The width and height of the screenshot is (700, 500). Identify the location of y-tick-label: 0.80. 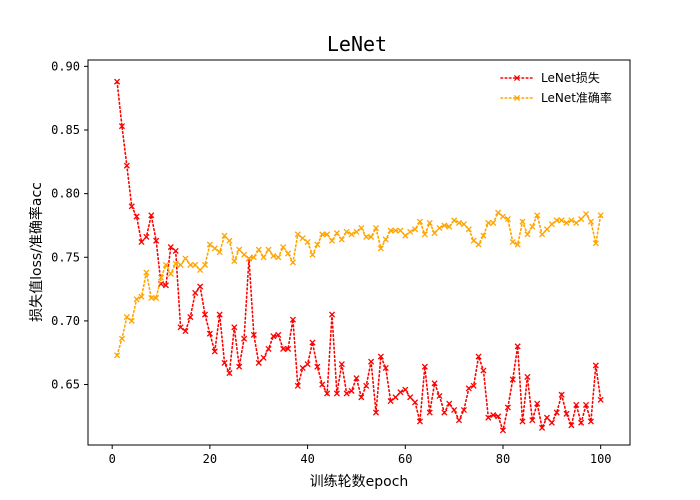
(65, 194).